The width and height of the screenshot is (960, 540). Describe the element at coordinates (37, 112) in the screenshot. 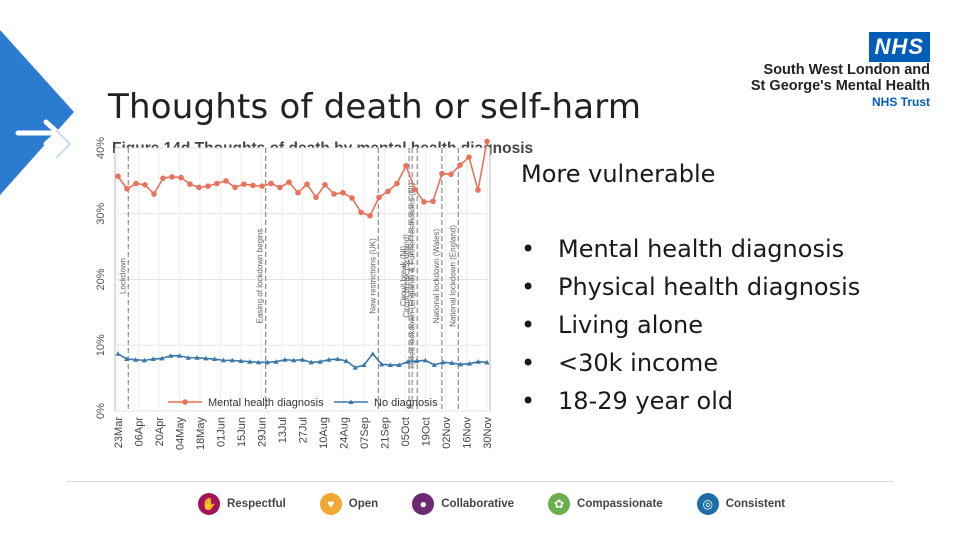

I see `corner-accent` at that location.